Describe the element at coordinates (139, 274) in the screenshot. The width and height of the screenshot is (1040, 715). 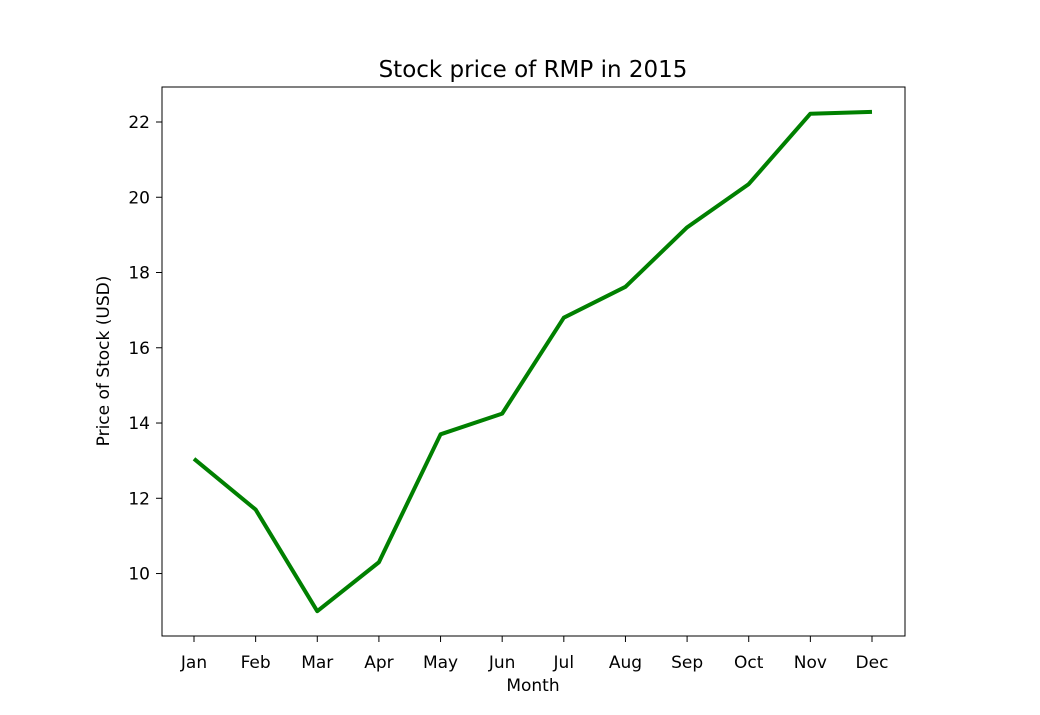
I see `y-tick-label: 18` at that location.